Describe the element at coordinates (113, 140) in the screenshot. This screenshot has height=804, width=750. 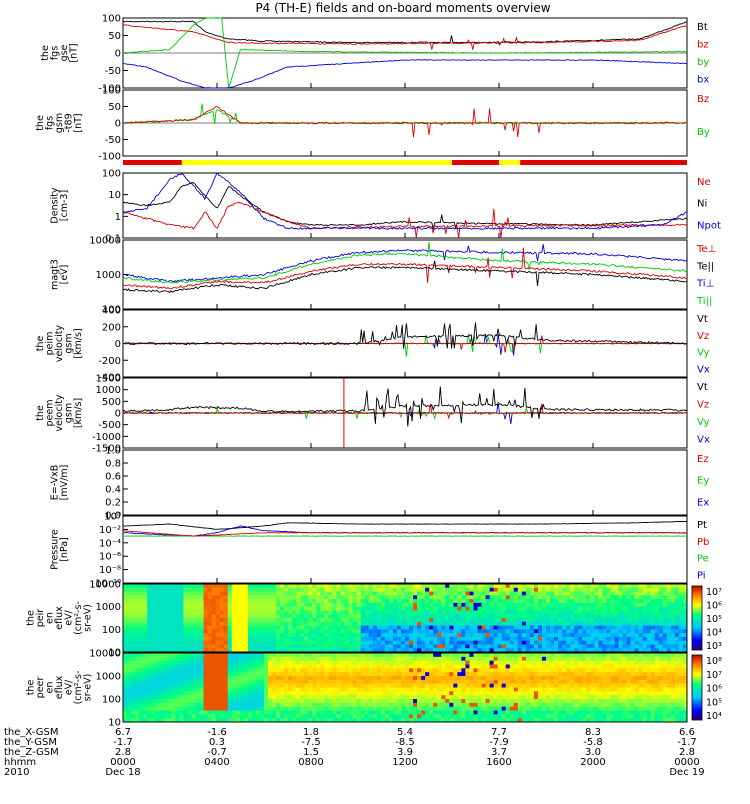
I see `y-tick-label: -50` at that location.